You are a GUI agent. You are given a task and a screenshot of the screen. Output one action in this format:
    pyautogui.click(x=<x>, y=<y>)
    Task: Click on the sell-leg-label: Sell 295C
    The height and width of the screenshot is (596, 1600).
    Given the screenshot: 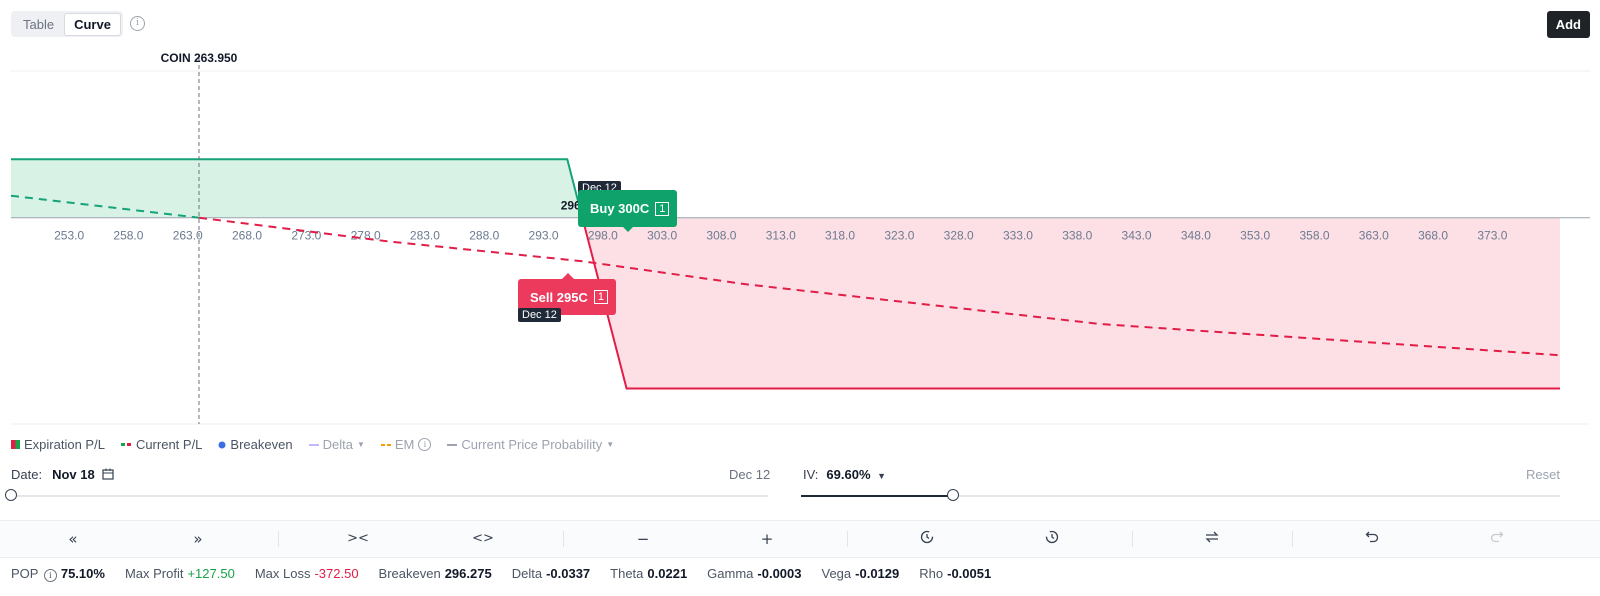 What is the action you would take?
    pyautogui.click(x=559, y=297)
    